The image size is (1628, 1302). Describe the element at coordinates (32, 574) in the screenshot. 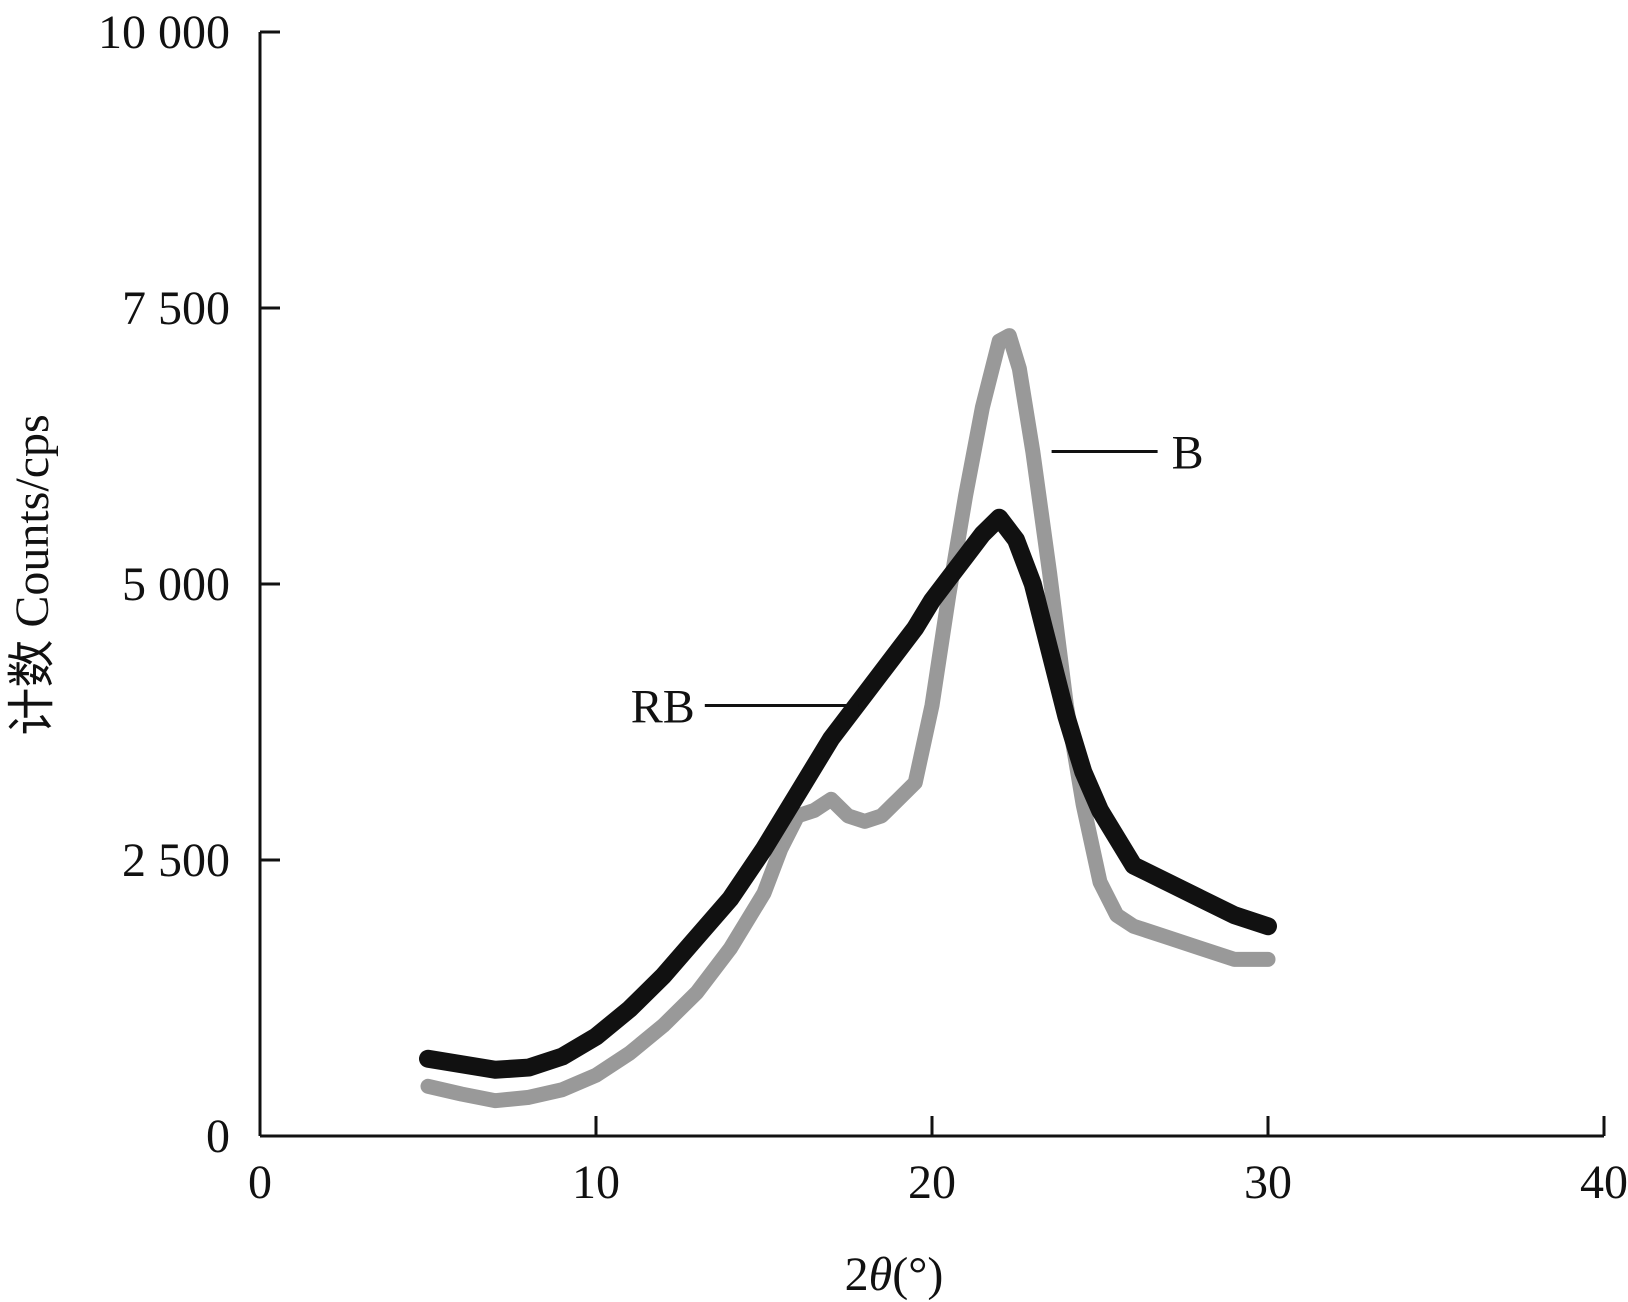

I see `y-axis-title: 计数 Counts/cps` at that location.